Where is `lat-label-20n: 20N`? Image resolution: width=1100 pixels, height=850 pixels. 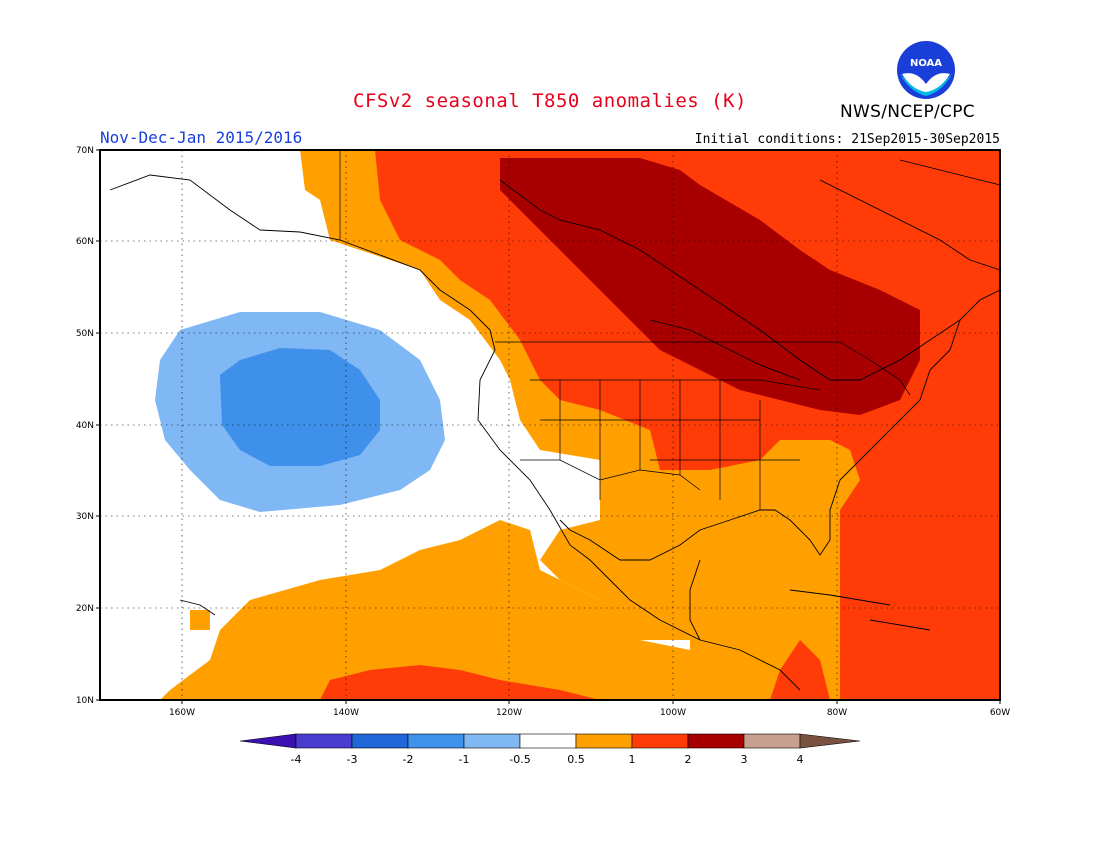 lat-label-20n: 20N is located at coordinates (85, 609).